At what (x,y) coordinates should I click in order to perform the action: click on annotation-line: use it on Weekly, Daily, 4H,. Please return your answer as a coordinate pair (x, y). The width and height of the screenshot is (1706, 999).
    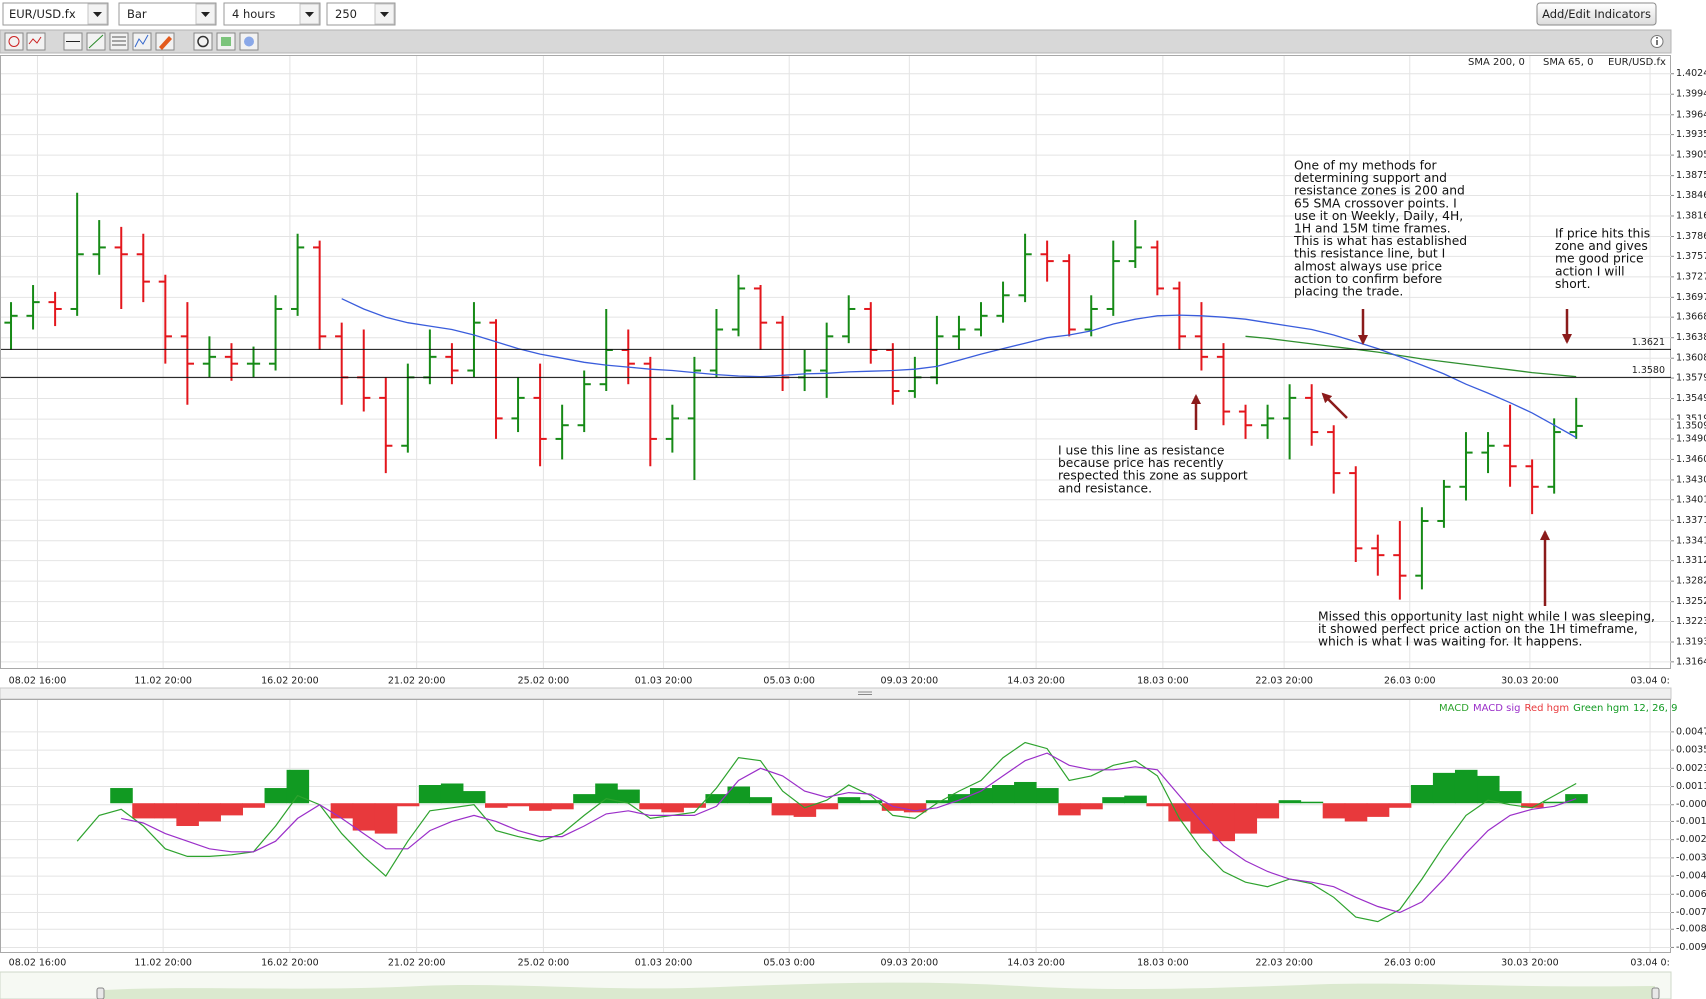
    Looking at the image, I should click on (1378, 216).